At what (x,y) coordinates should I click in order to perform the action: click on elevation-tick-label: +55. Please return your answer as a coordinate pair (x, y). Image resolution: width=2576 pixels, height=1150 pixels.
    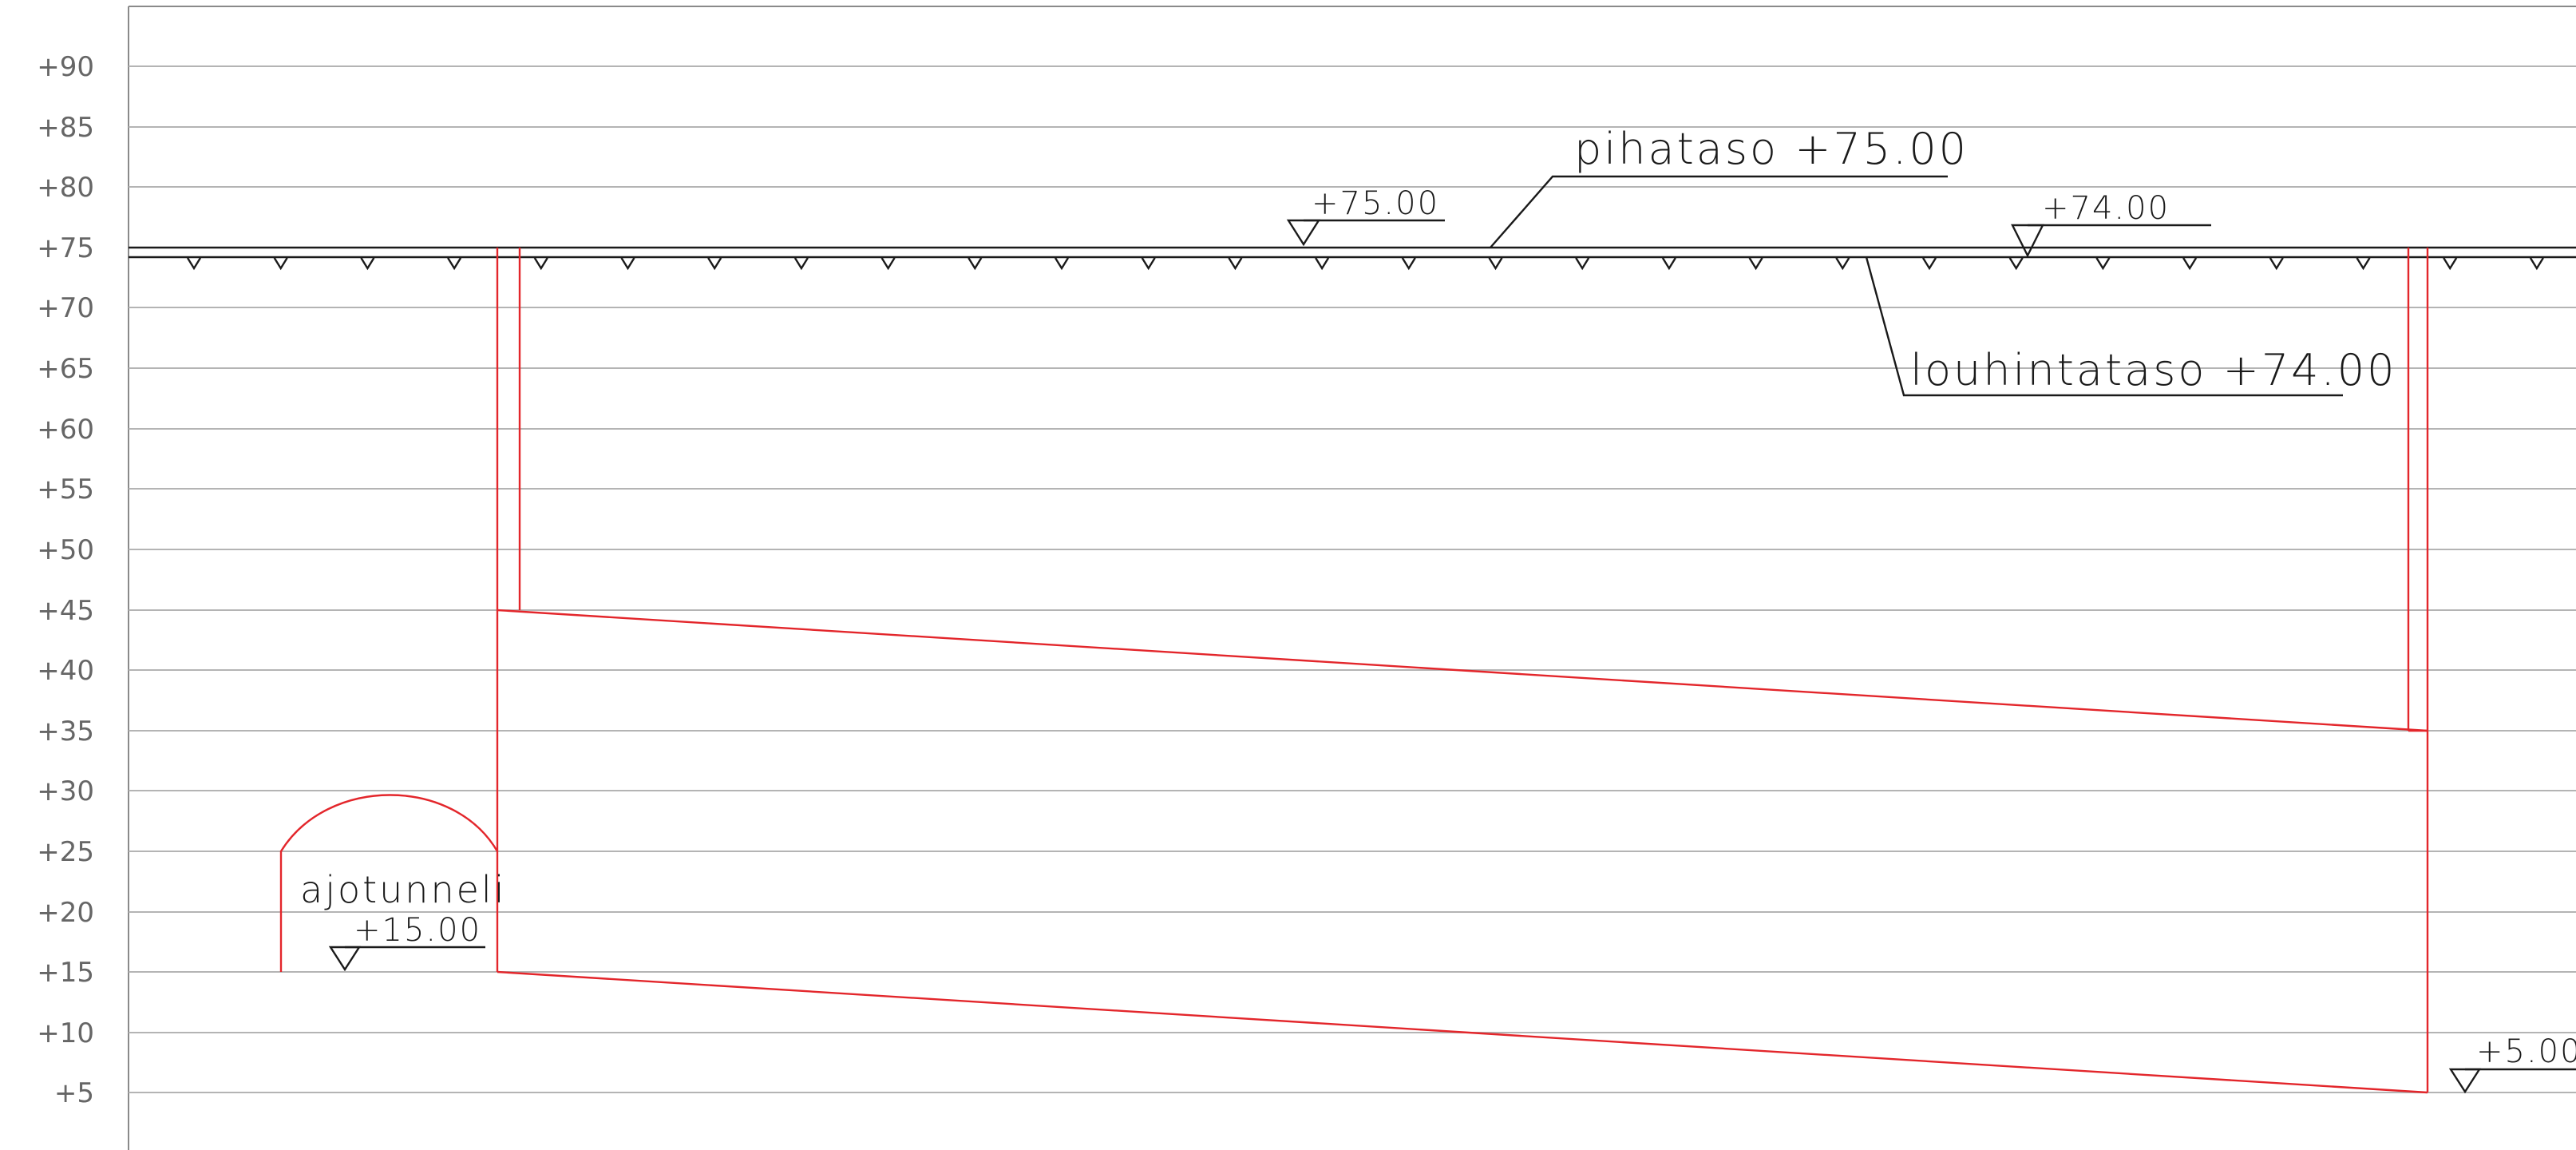
    Looking at the image, I should click on (65, 490).